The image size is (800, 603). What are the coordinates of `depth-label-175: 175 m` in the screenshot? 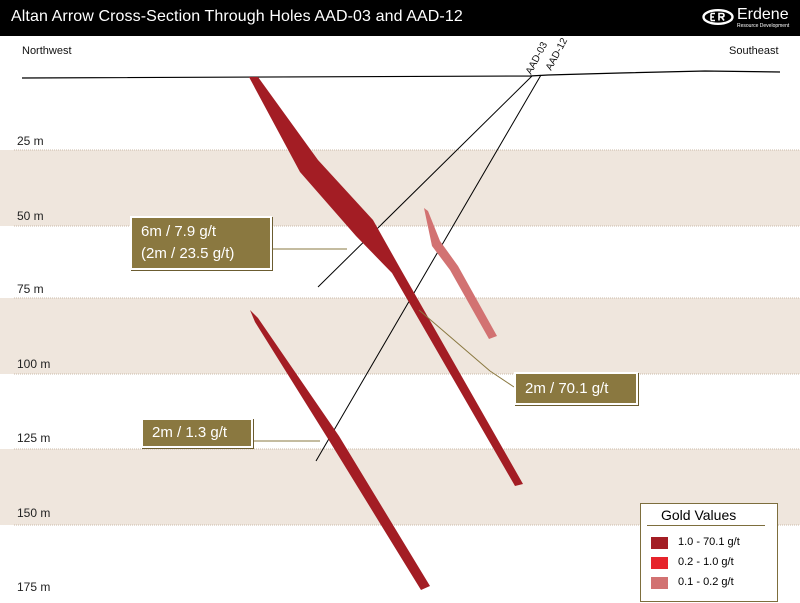 It's located at (33, 587).